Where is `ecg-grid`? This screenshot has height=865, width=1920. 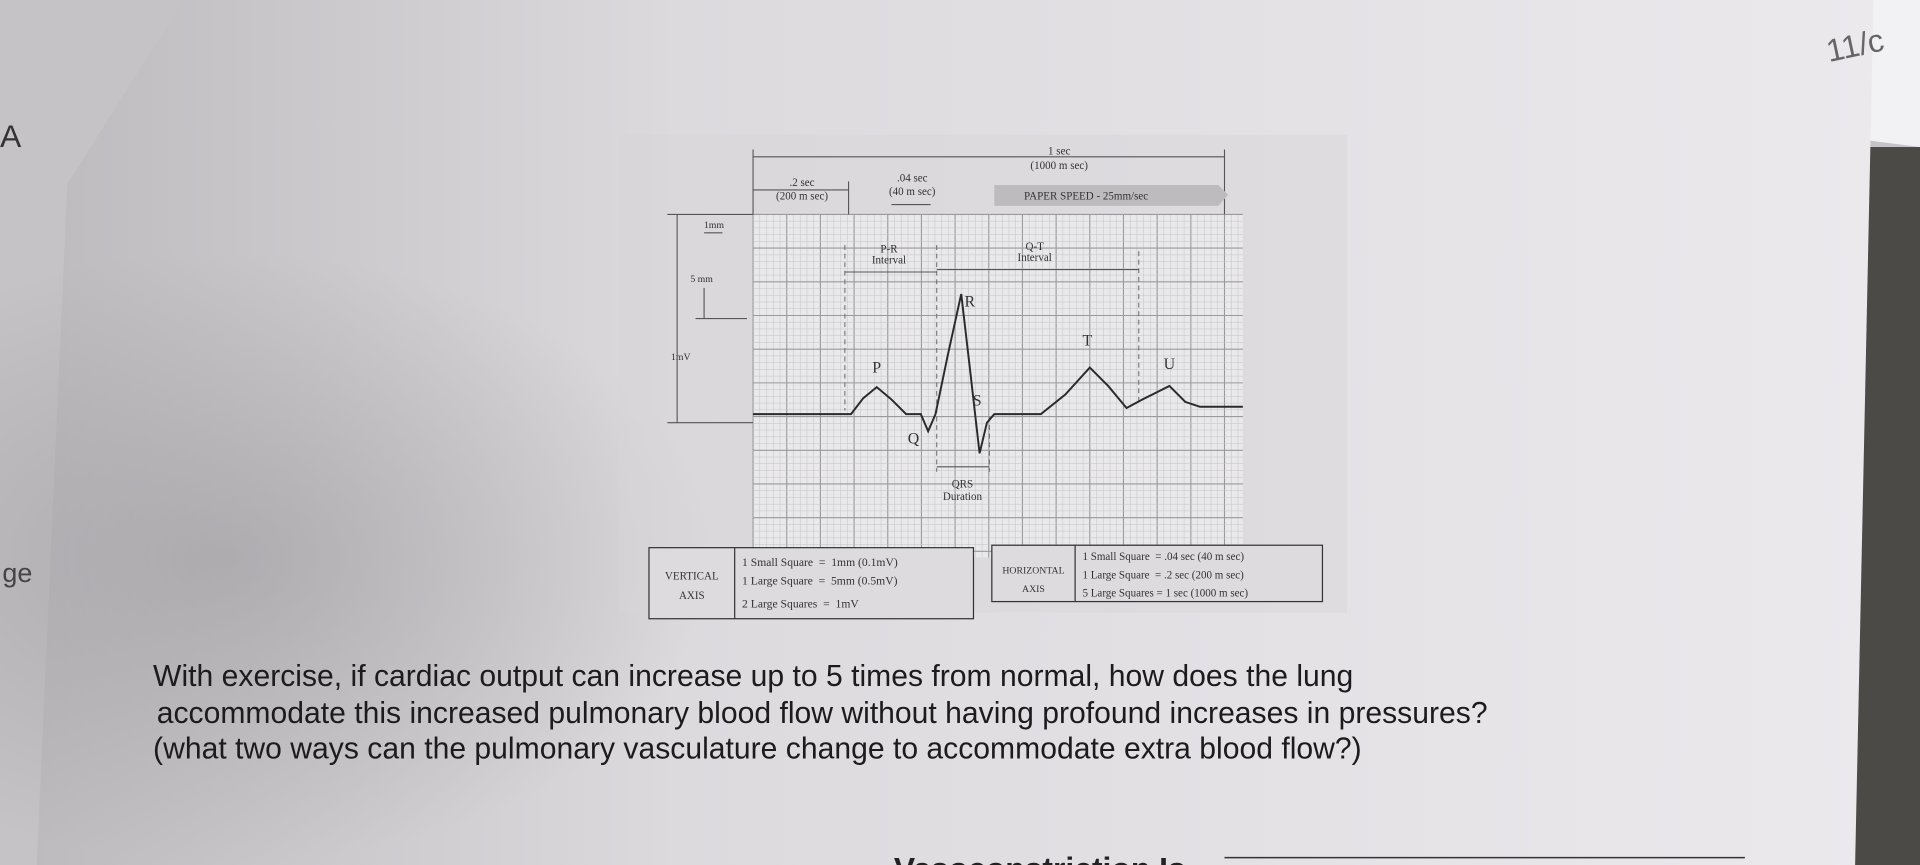
ecg-grid is located at coordinates (997, 385).